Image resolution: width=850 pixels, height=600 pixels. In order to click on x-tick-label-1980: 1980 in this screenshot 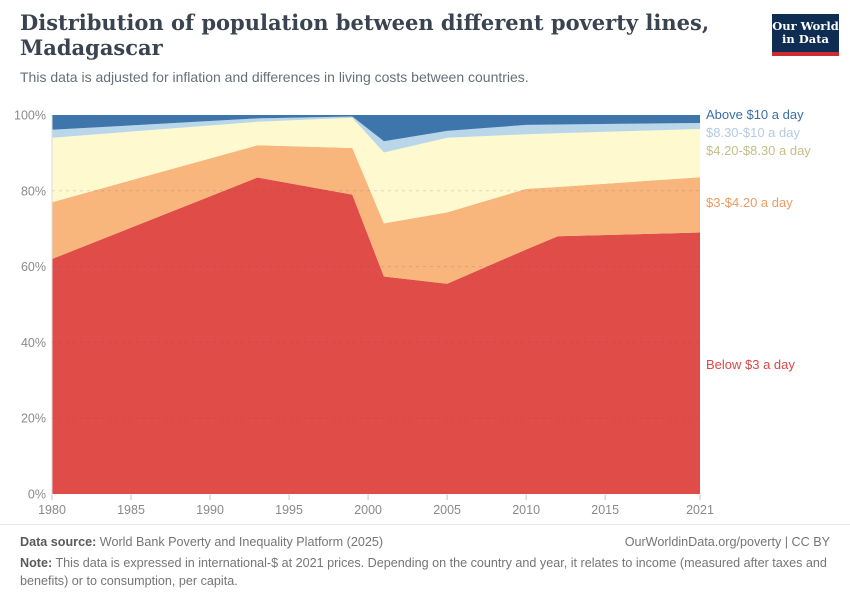, I will do `click(52, 510)`.